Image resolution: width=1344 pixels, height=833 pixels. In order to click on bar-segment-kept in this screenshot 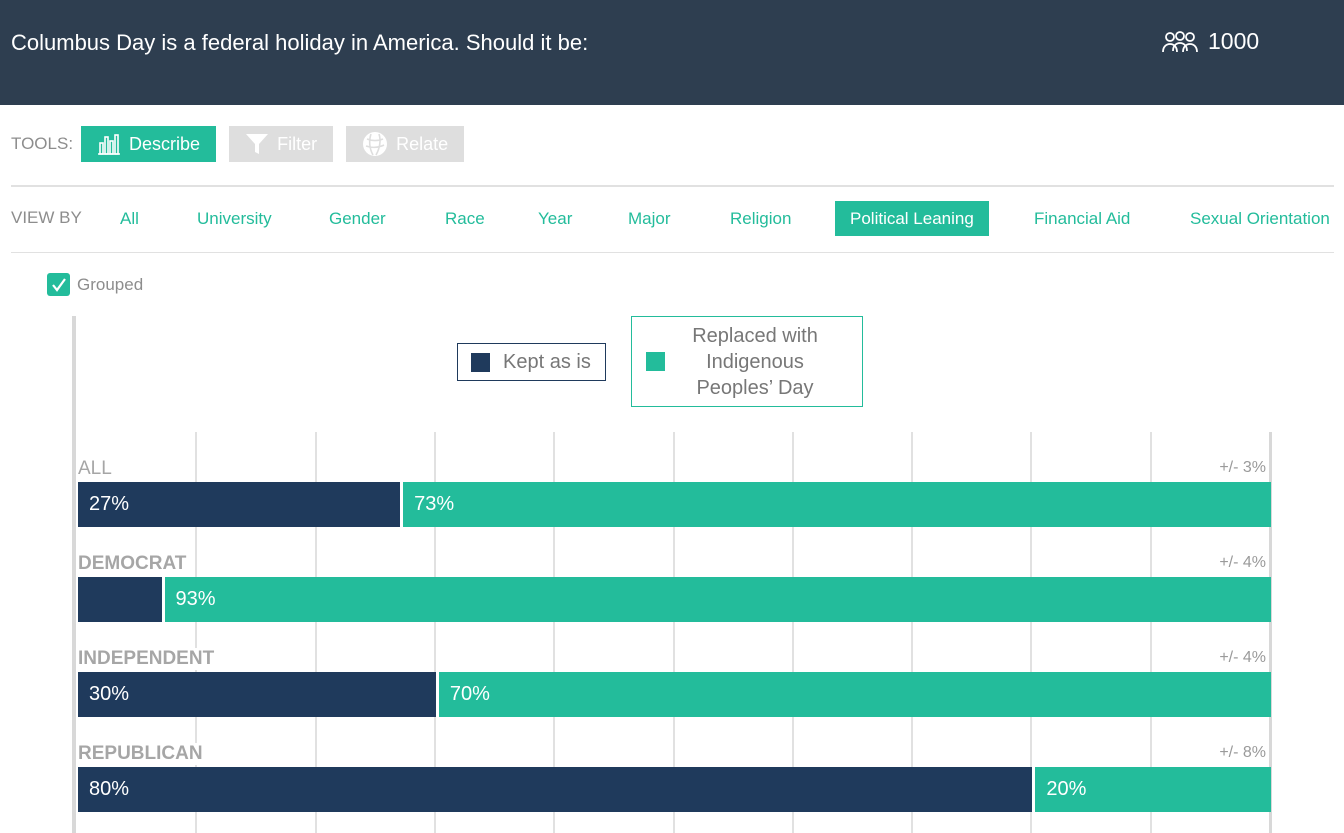, I will do `click(120, 599)`.